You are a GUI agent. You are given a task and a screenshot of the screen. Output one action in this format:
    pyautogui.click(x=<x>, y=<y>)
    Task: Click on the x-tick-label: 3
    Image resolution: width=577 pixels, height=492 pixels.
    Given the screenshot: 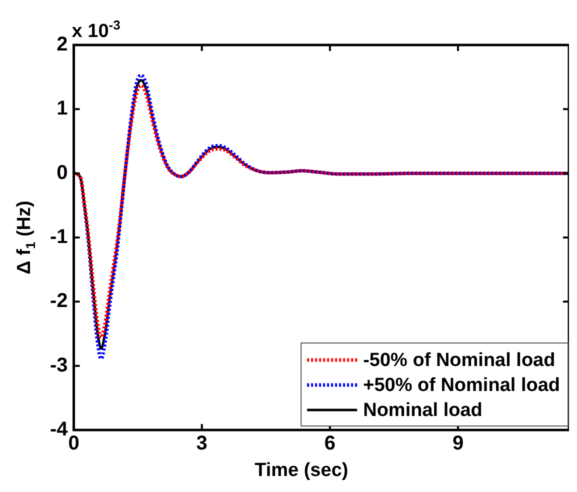 What is the action you would take?
    pyautogui.click(x=202, y=443)
    